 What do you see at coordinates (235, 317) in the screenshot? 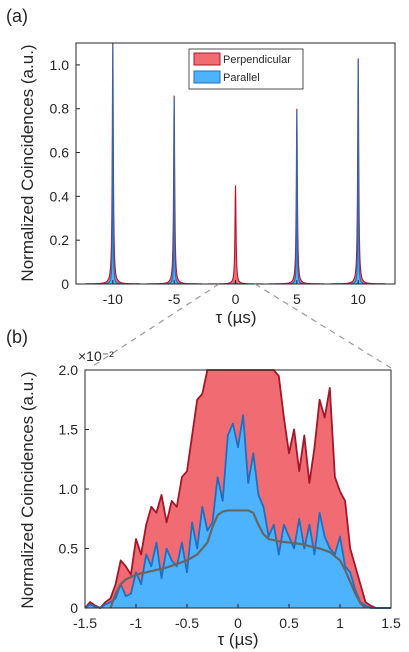
I see `panel-a-x-label: τ (µs)` at bounding box center [235, 317].